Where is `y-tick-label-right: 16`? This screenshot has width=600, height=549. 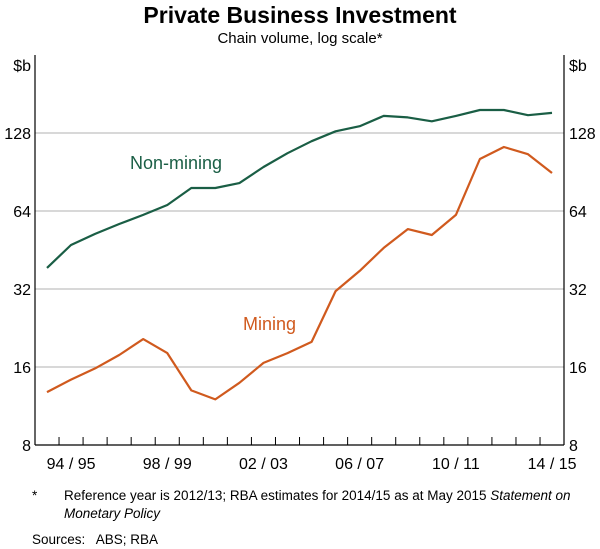 y-tick-label-right: 16 is located at coordinates (578, 368).